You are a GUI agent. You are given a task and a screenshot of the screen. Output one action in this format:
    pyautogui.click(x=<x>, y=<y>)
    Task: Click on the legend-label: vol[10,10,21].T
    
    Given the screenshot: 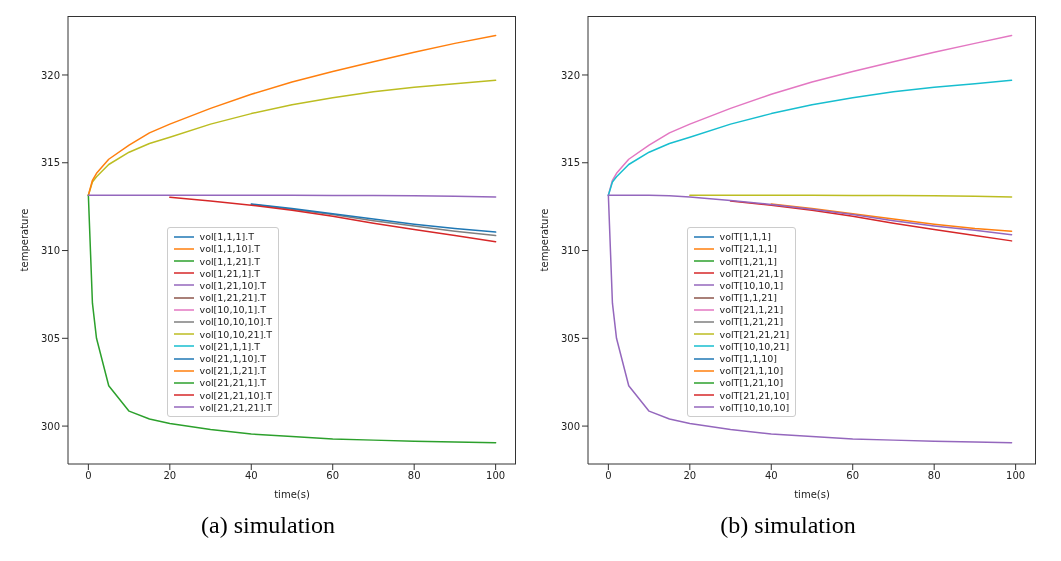 What is the action you would take?
    pyautogui.click(x=236, y=334)
    